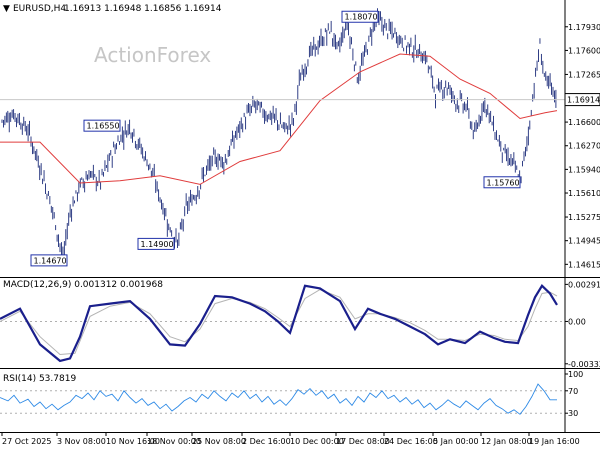  What do you see at coordinates (584, 169) in the screenshot?
I see `price-tick-label: 1.15940` at bounding box center [584, 169].